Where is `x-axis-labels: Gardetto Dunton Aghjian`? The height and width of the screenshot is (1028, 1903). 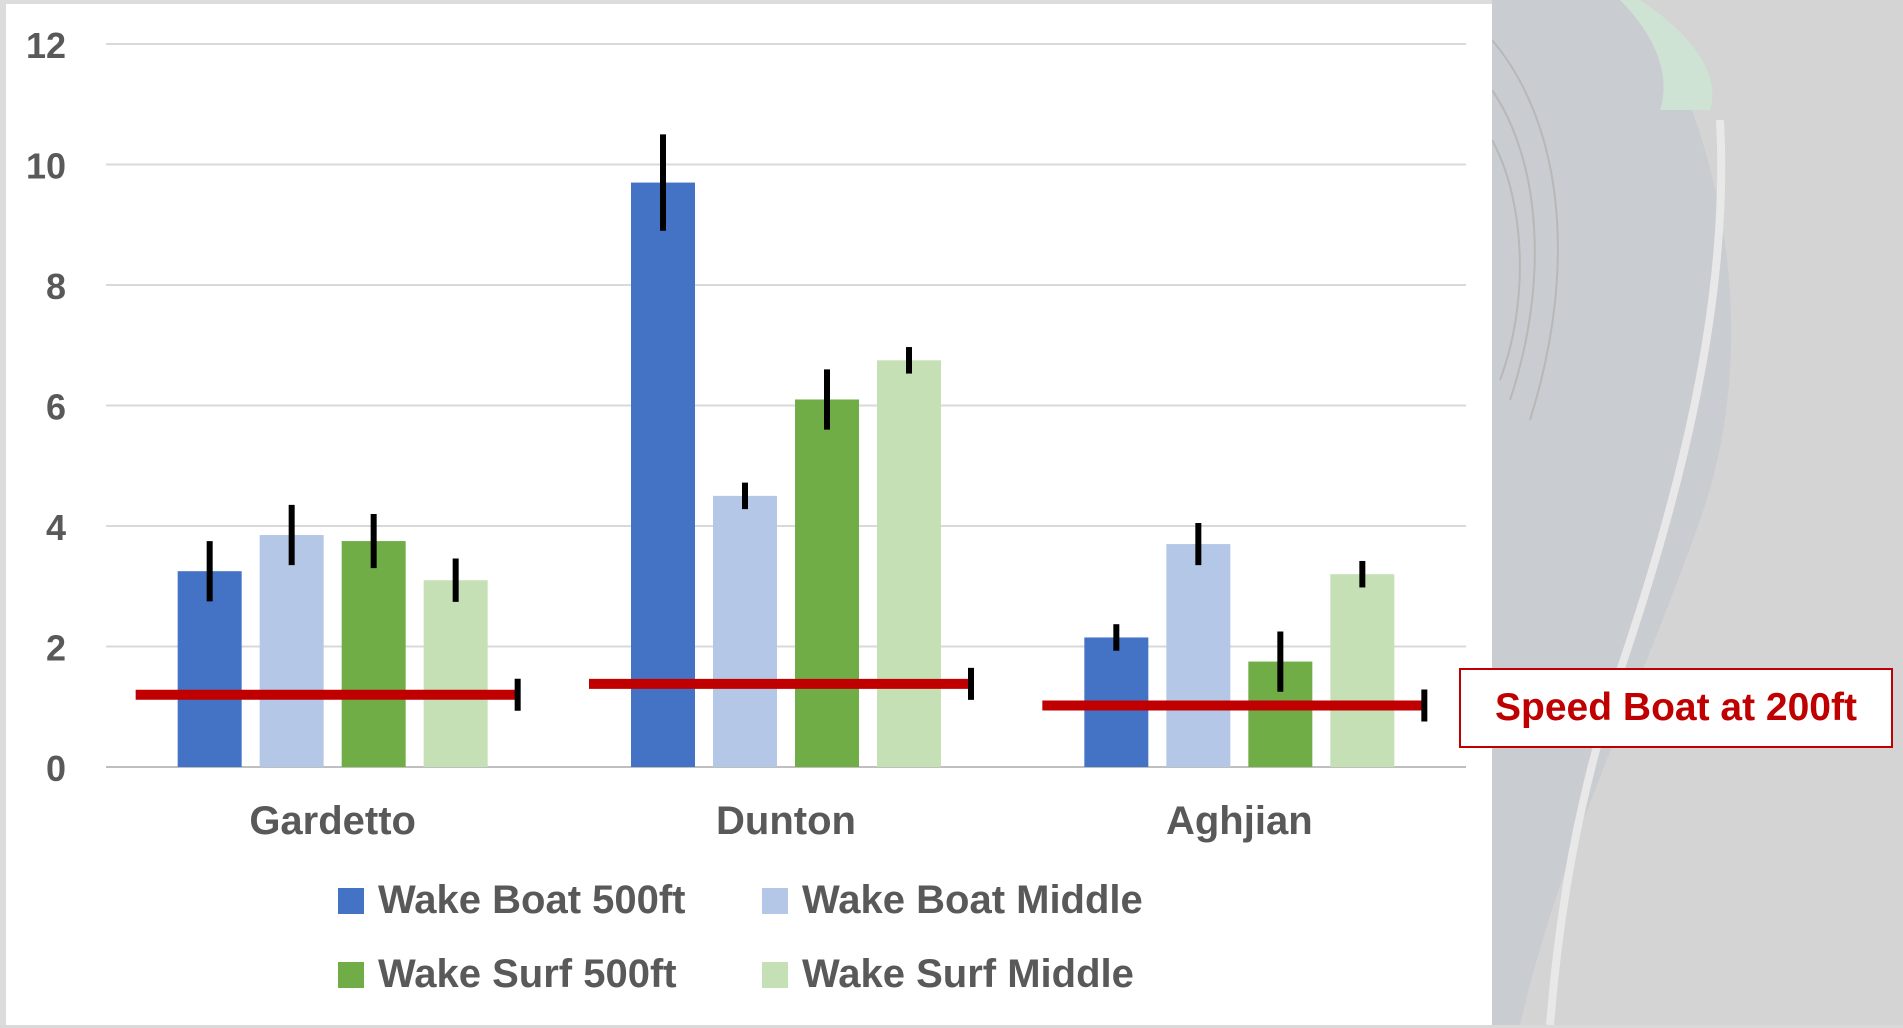 x-axis-labels: Gardetto Dunton Aghjian is located at coordinates (780, 821).